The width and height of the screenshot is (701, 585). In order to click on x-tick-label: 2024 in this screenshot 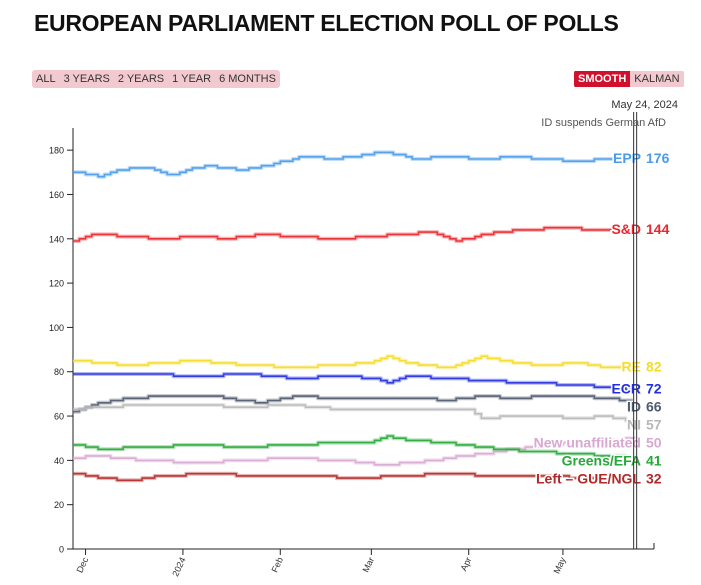, I will do `click(179, 567)`.